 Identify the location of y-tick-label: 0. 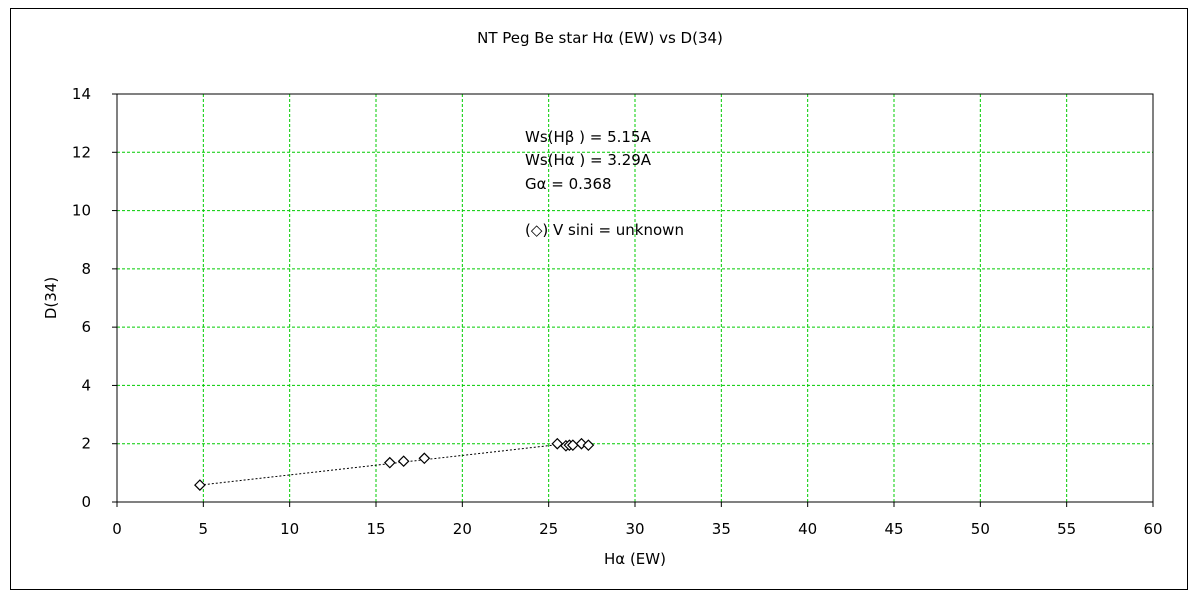
(86, 502).